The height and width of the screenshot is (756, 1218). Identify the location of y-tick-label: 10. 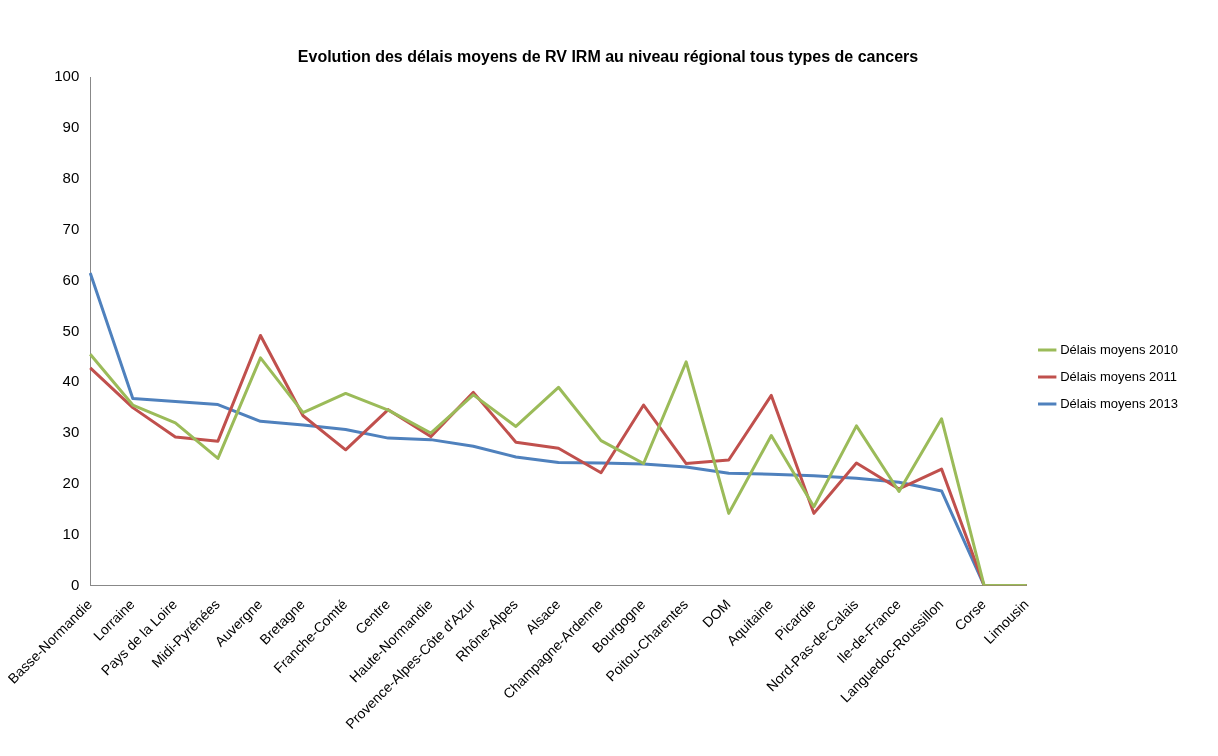
(71, 533).